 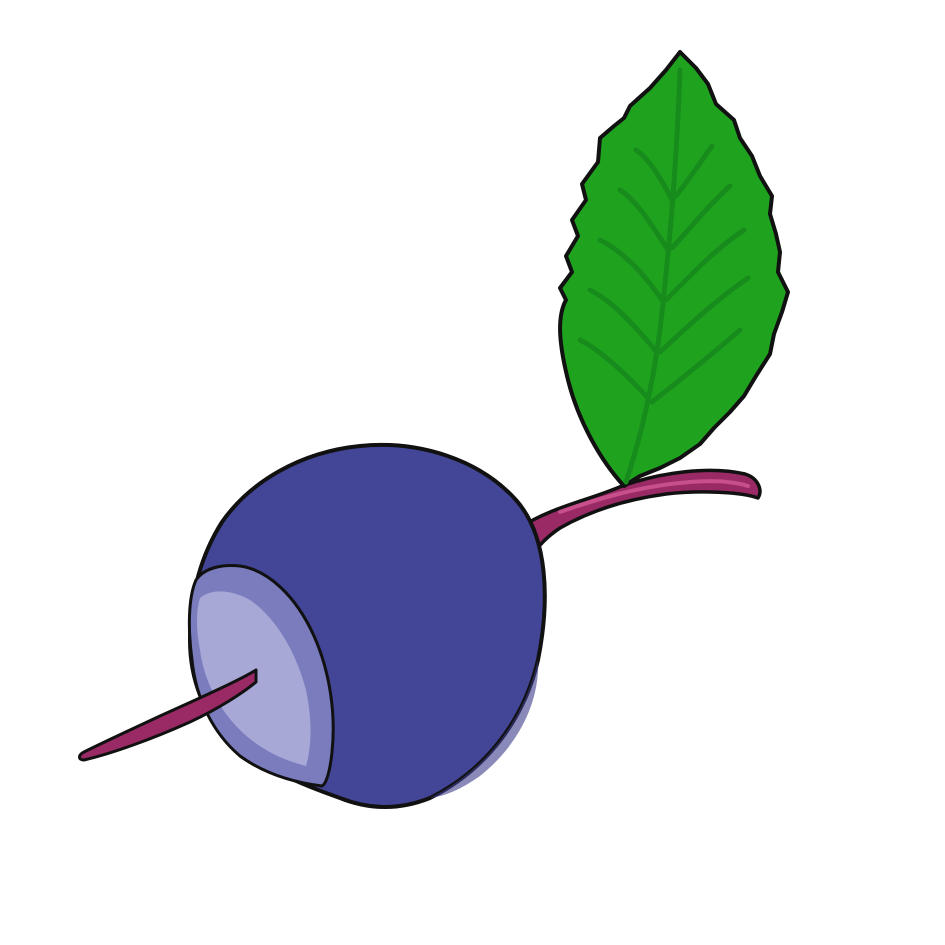 I want to click on root-icon, so click(x=168, y=715).